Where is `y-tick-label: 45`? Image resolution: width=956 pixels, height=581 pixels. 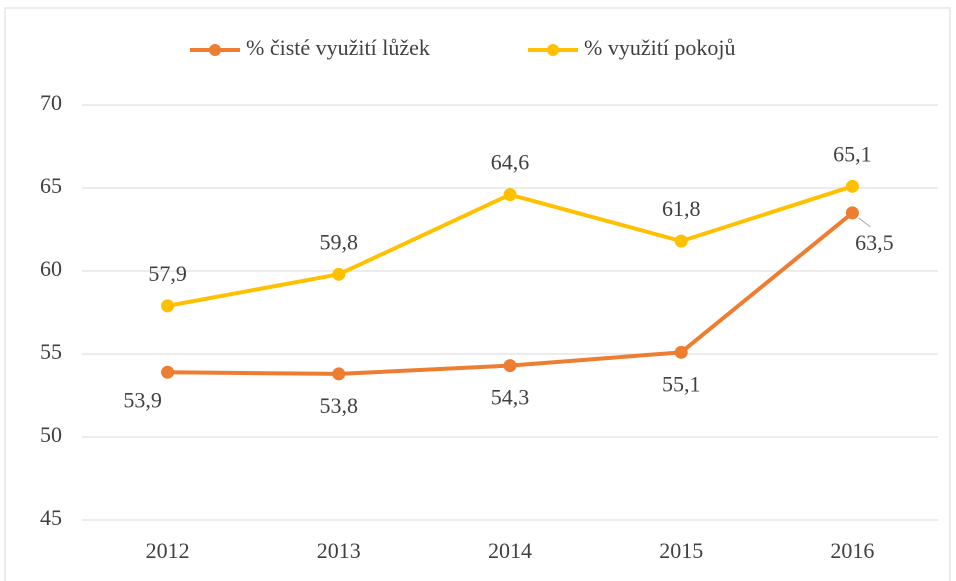 y-tick-label: 45 is located at coordinates (51, 517).